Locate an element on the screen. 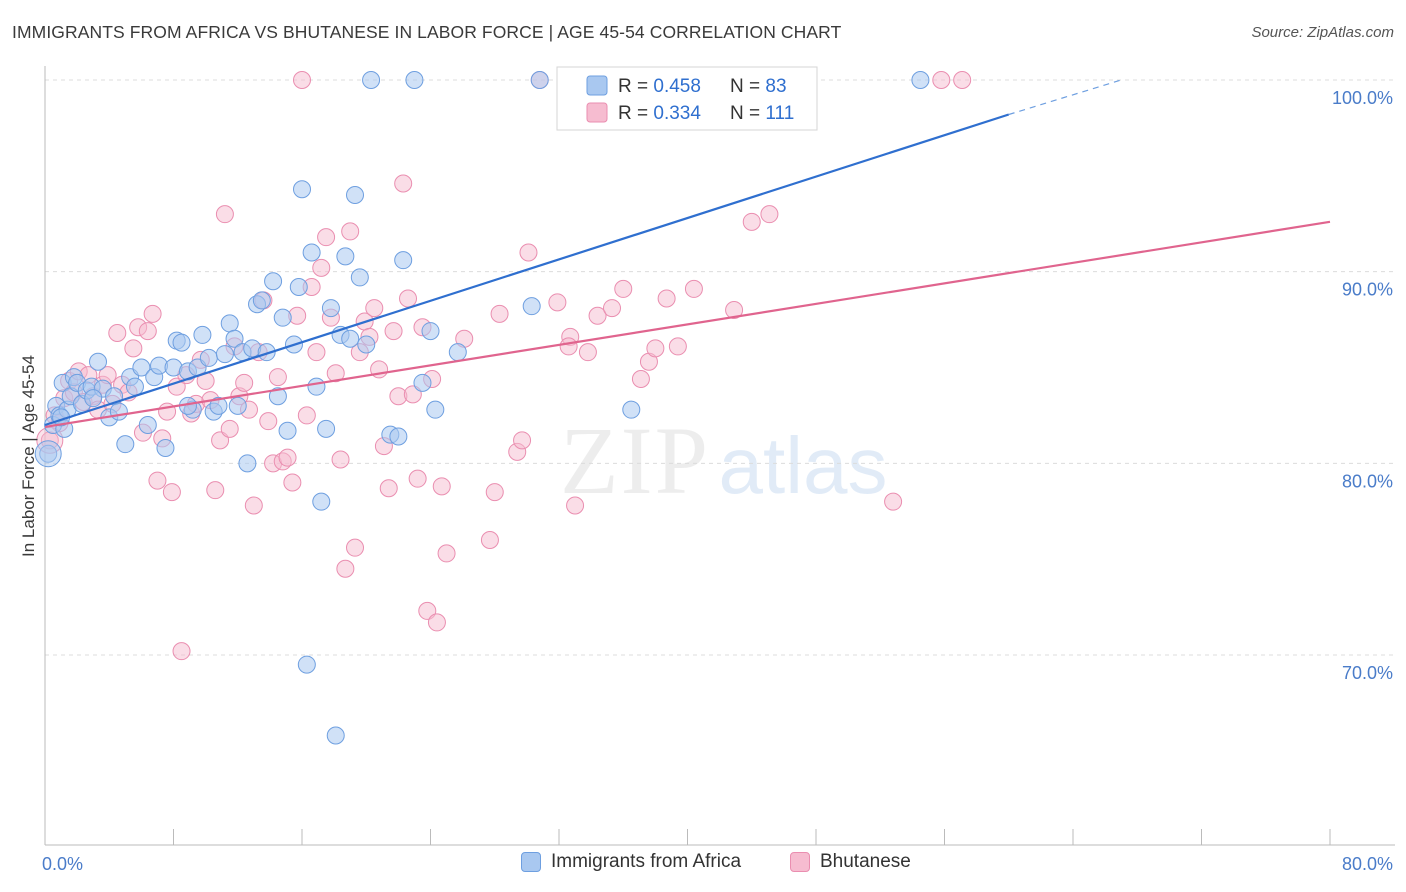  y-tick-label: 70.0% is located at coordinates (1367, 673).